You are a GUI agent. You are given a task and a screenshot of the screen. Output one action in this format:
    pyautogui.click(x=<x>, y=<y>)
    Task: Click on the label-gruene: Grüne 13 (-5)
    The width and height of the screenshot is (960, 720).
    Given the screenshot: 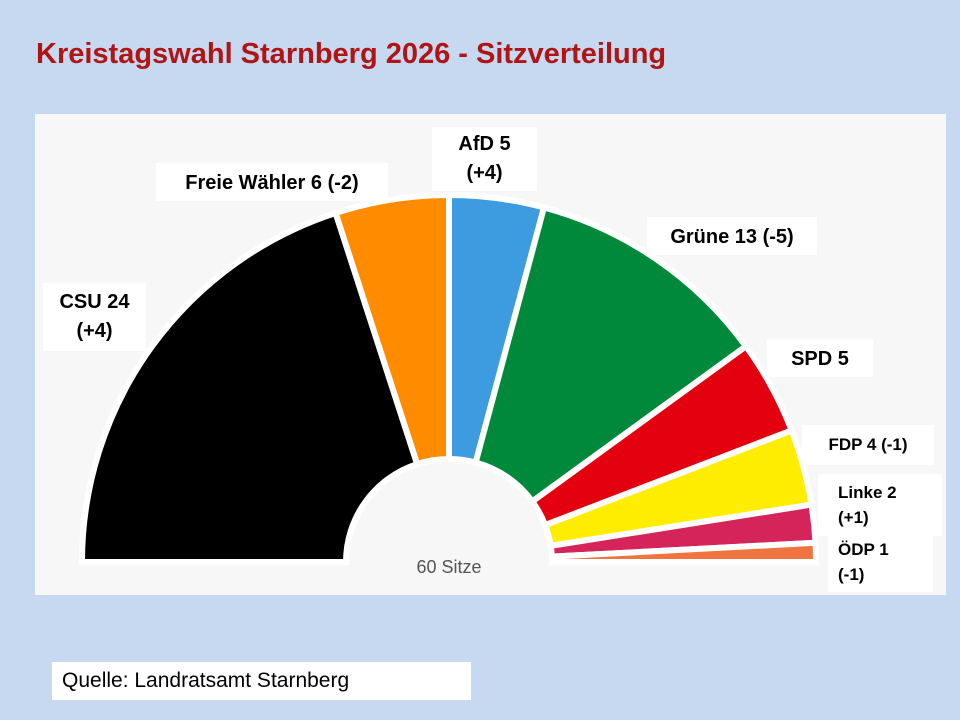 What is the action you would take?
    pyautogui.click(x=732, y=236)
    